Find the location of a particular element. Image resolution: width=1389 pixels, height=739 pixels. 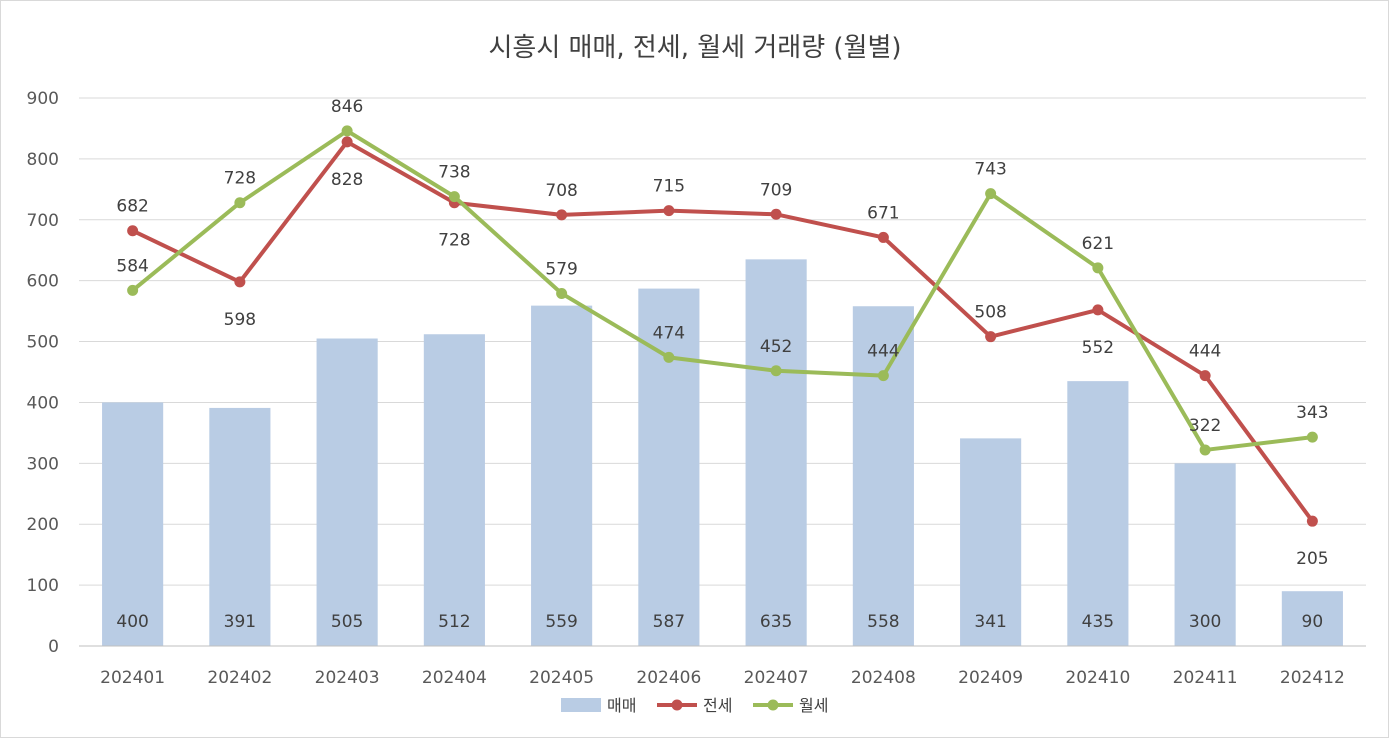

y-tick-label: 800 is located at coordinates (43, 160).